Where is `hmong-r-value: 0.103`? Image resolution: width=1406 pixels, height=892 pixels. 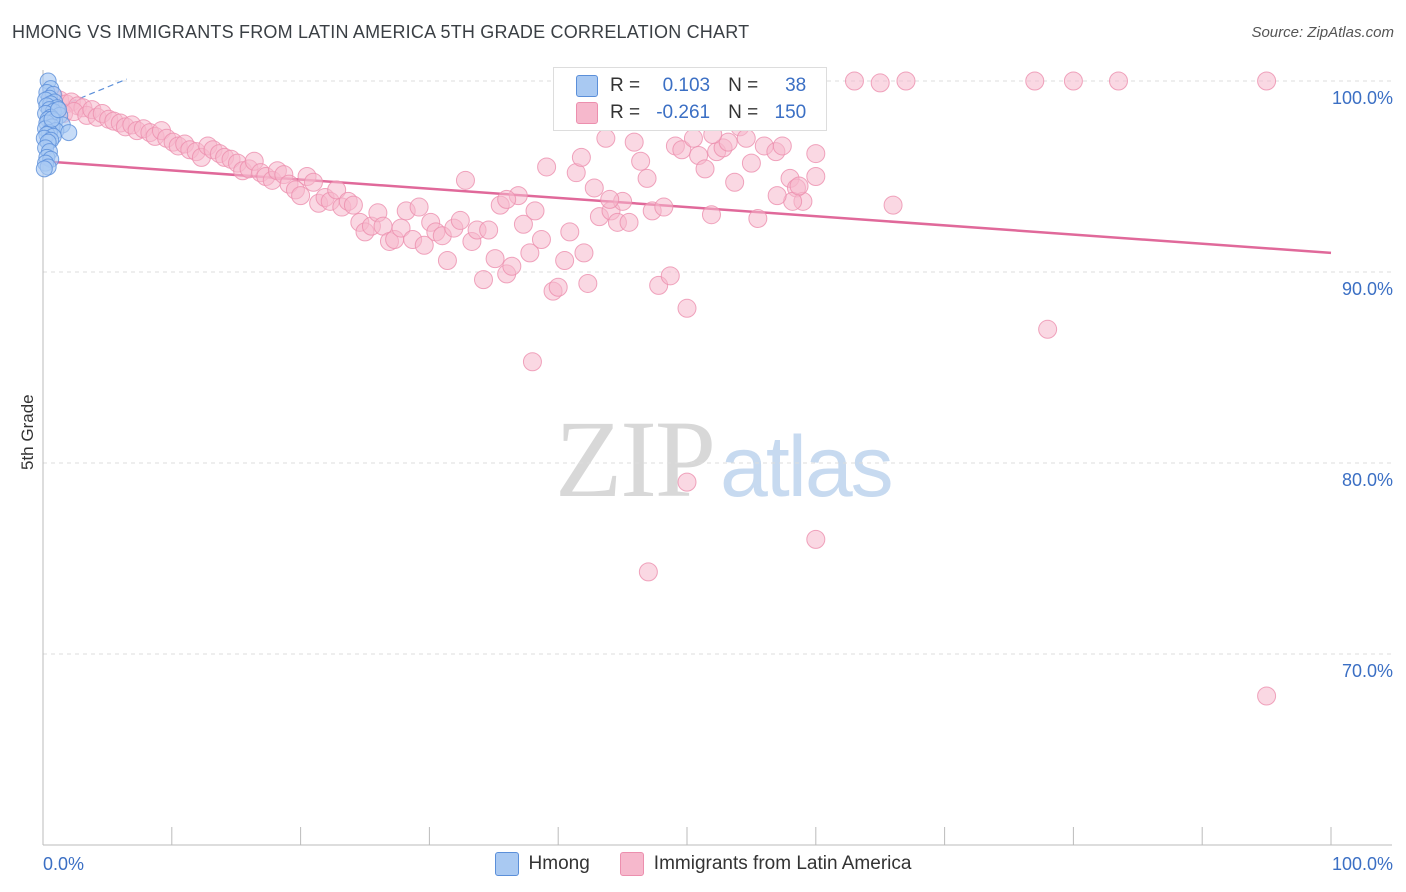
hmong-r-value: 0.103 is located at coordinates (686, 85).